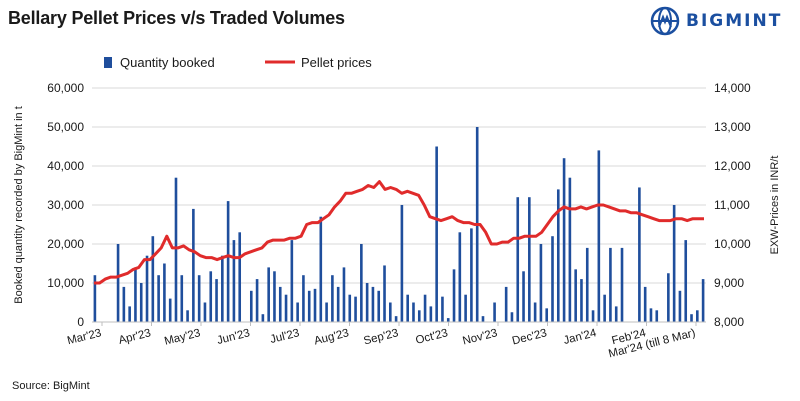 This screenshot has width=800, height=401. What do you see at coordinates (285, 336) in the screenshot?
I see `x-tick-label: Jul'23` at bounding box center [285, 336].